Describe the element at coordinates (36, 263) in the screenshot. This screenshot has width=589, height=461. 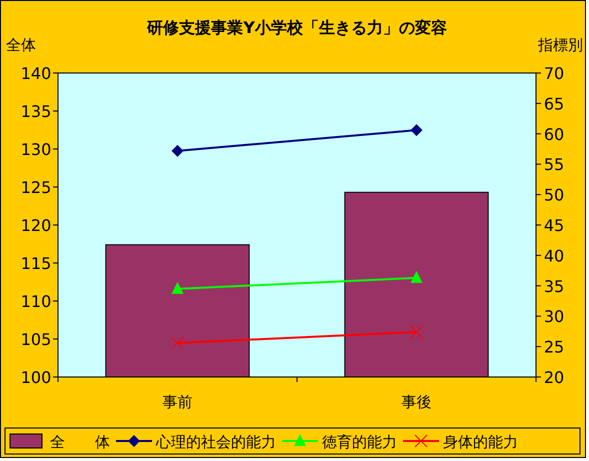
I see `y-tick-label: 115` at that location.